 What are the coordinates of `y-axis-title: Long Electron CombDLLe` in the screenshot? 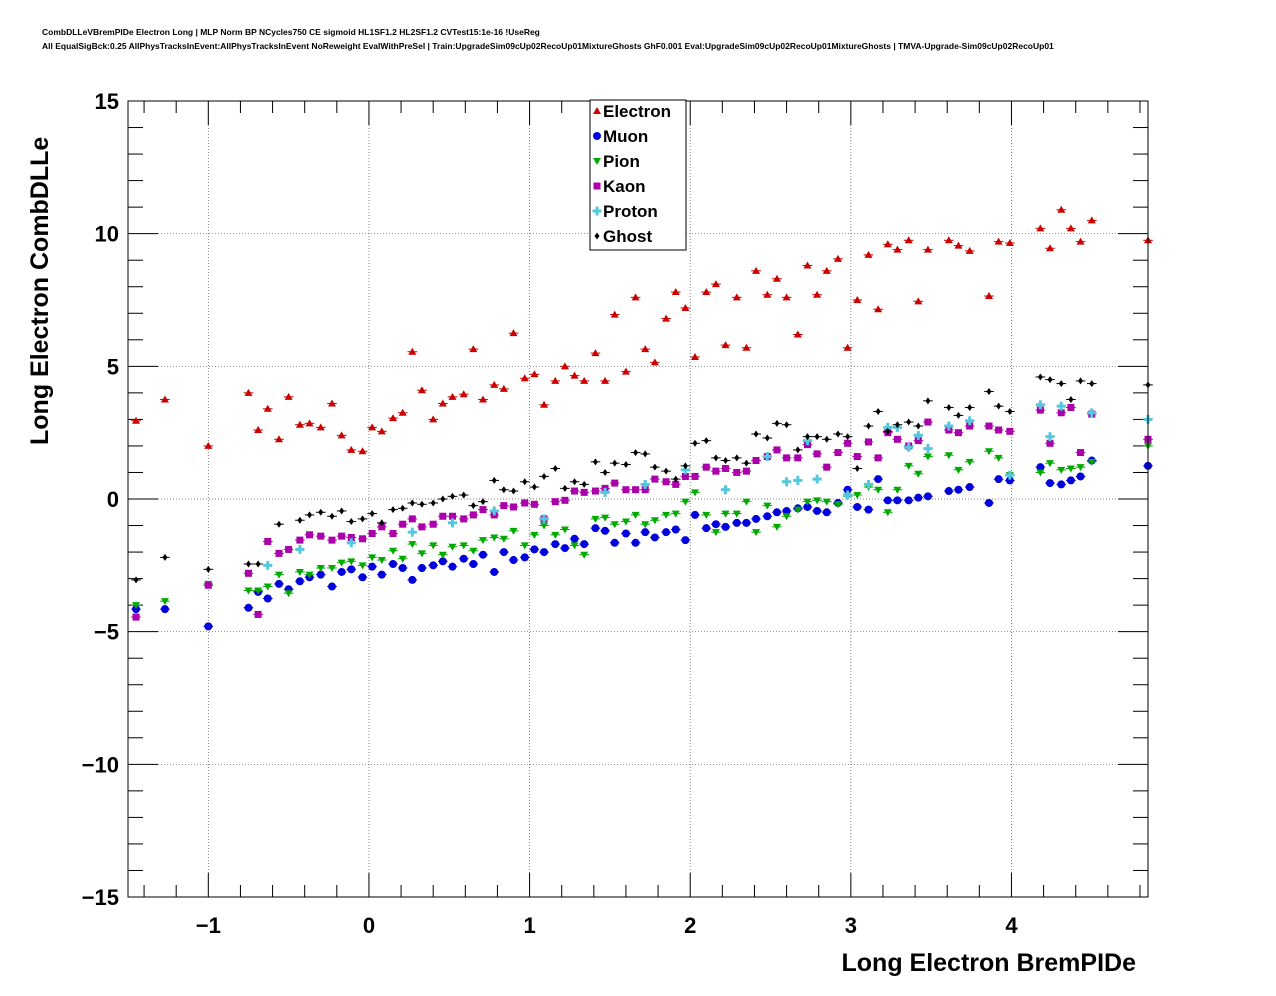 It's located at (40, 291).